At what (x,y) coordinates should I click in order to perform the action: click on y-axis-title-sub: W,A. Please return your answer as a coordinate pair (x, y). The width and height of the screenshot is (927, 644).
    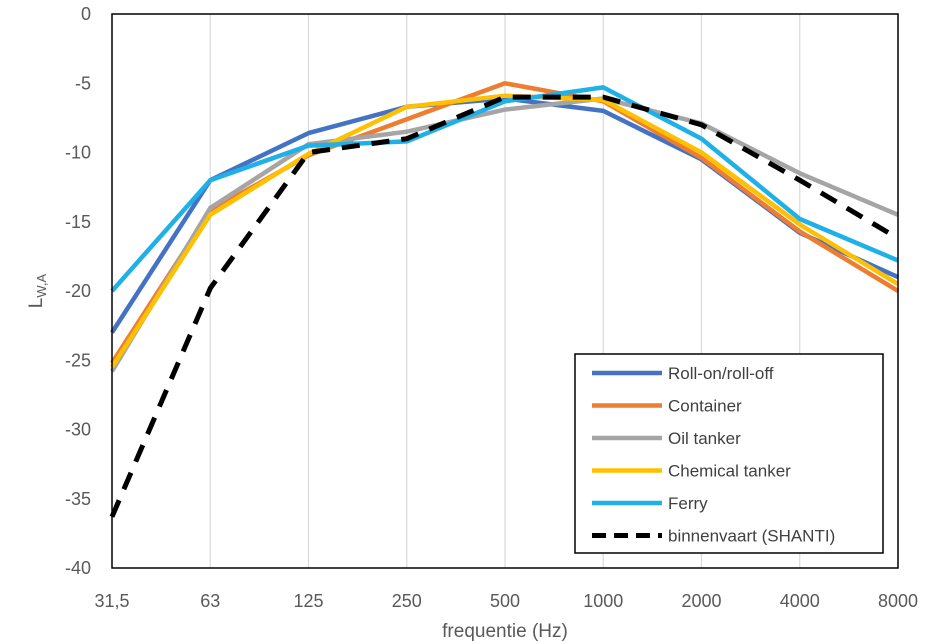
    Looking at the image, I should click on (41, 285).